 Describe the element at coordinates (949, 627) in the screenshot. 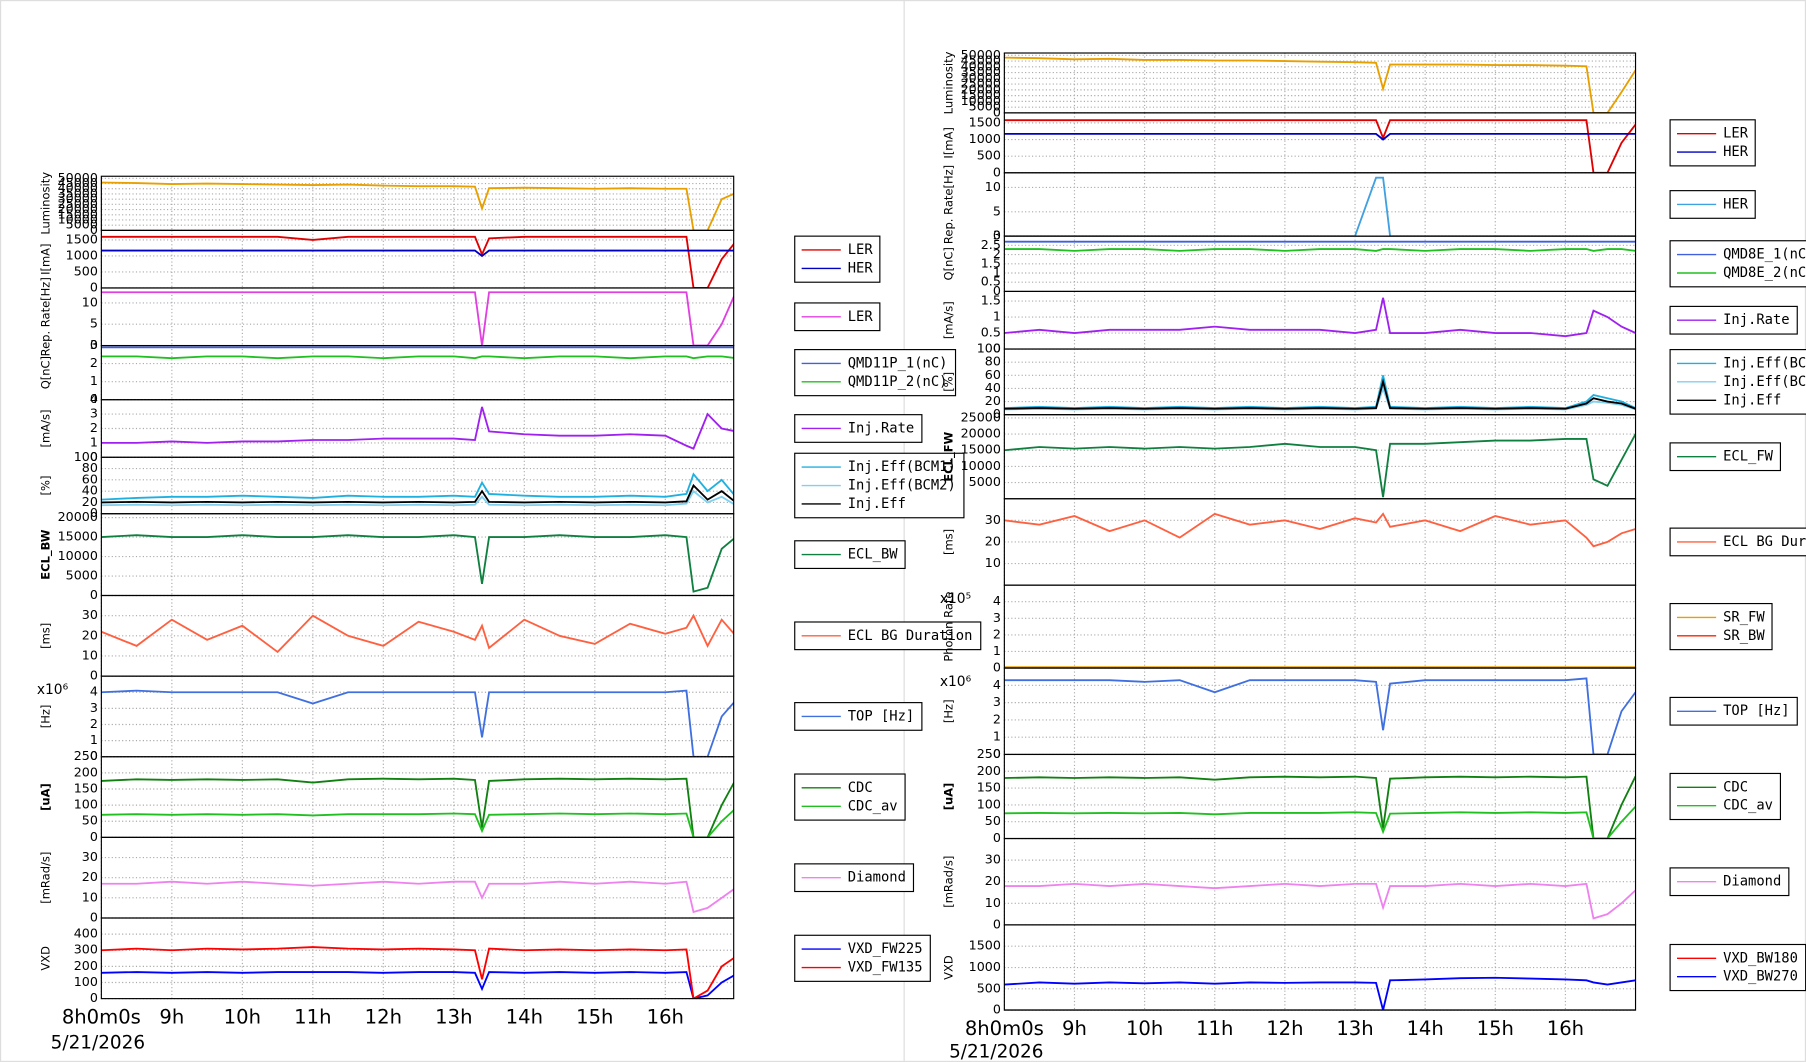

I see `y-axis-label: Photon Rate` at that location.